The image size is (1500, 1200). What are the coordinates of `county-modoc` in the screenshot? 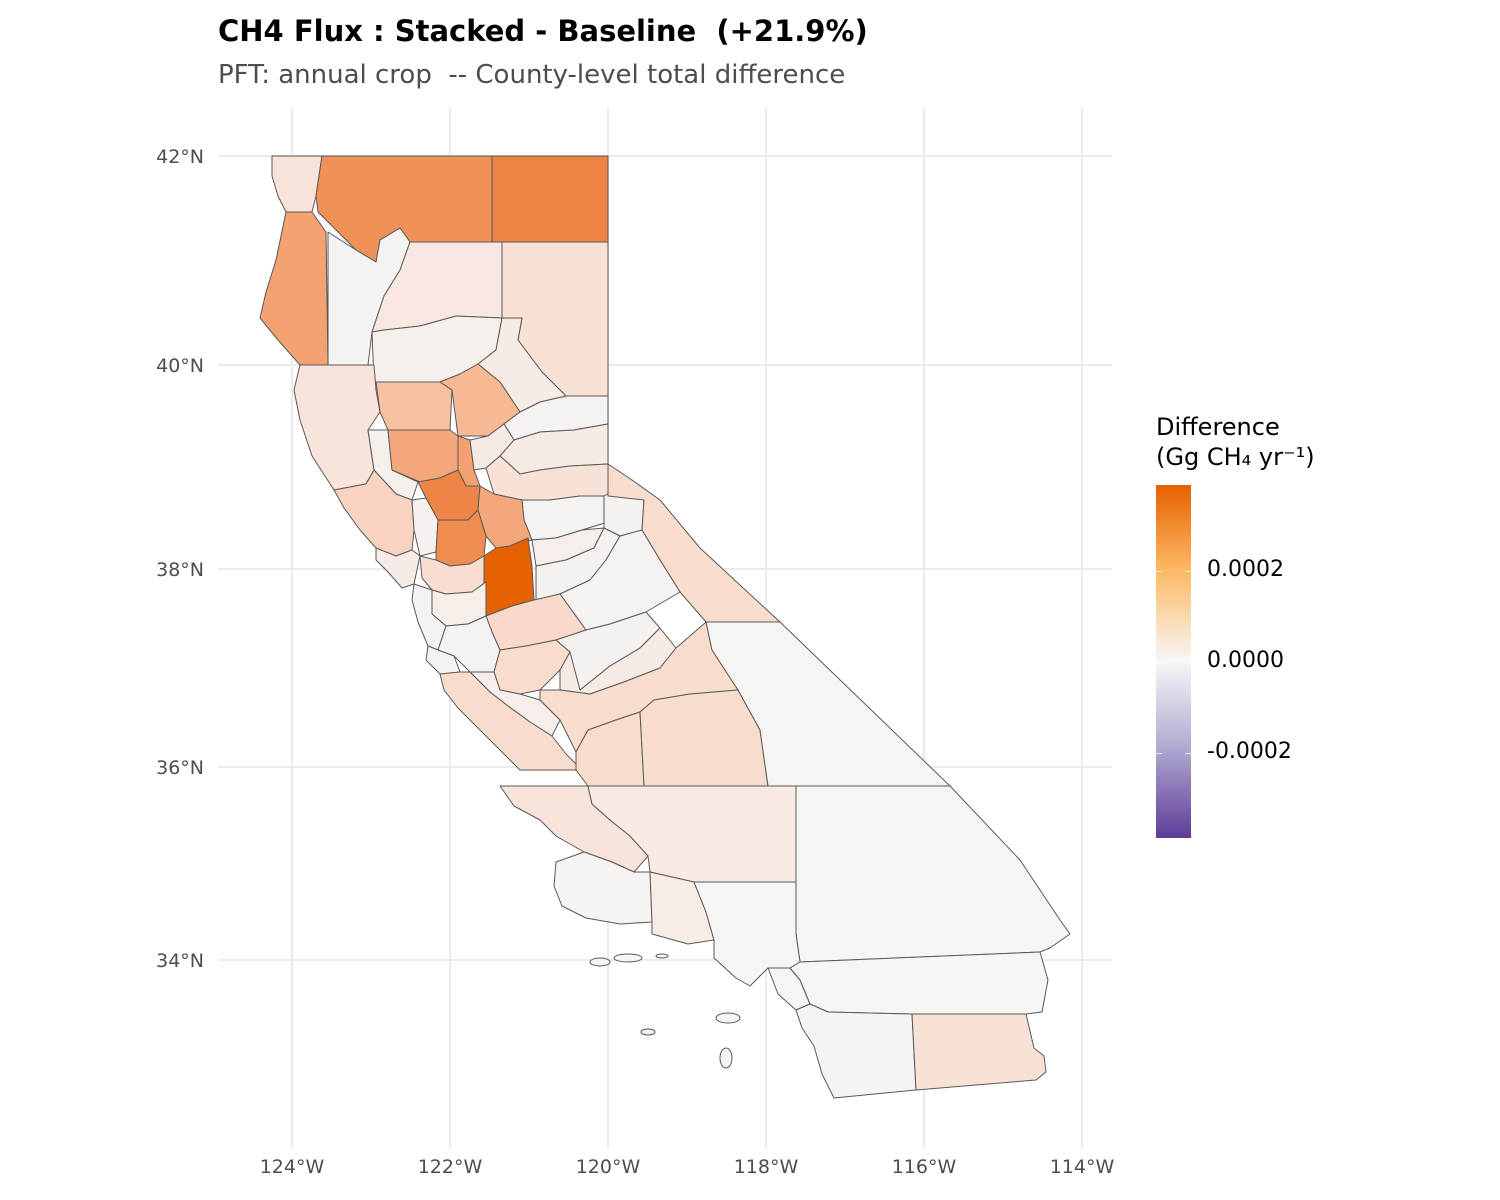 It's located at (550, 199).